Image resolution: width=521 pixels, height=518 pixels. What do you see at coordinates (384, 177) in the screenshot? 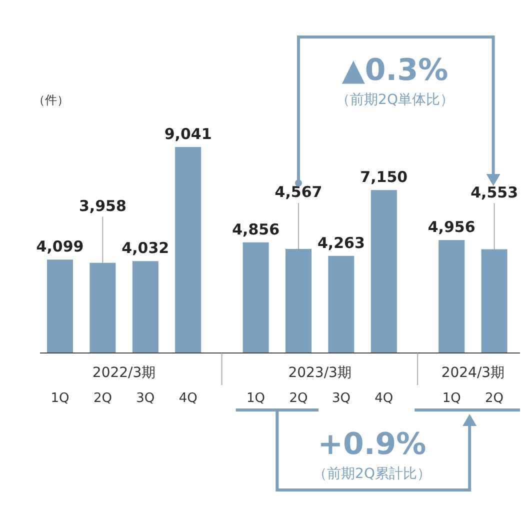
I see `data-label: 7,150` at bounding box center [384, 177].